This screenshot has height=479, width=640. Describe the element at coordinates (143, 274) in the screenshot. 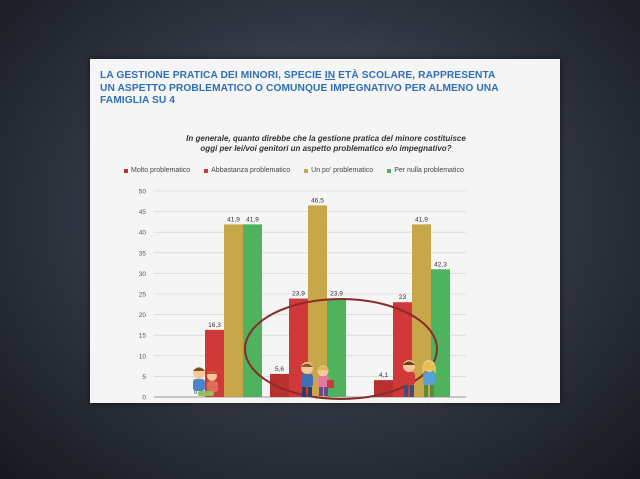

I see `y-tick-label: 30` at that location.